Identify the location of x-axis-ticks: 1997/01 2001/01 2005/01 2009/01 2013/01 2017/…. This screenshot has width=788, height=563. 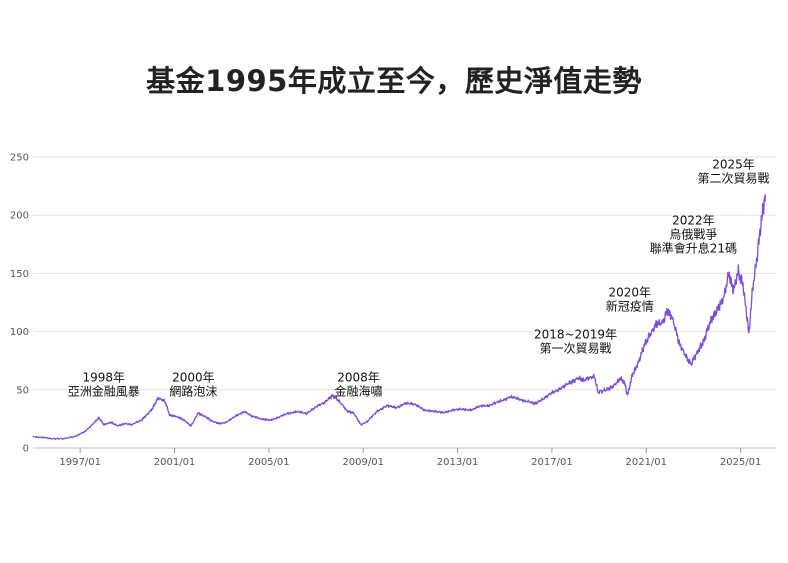
(410, 458).